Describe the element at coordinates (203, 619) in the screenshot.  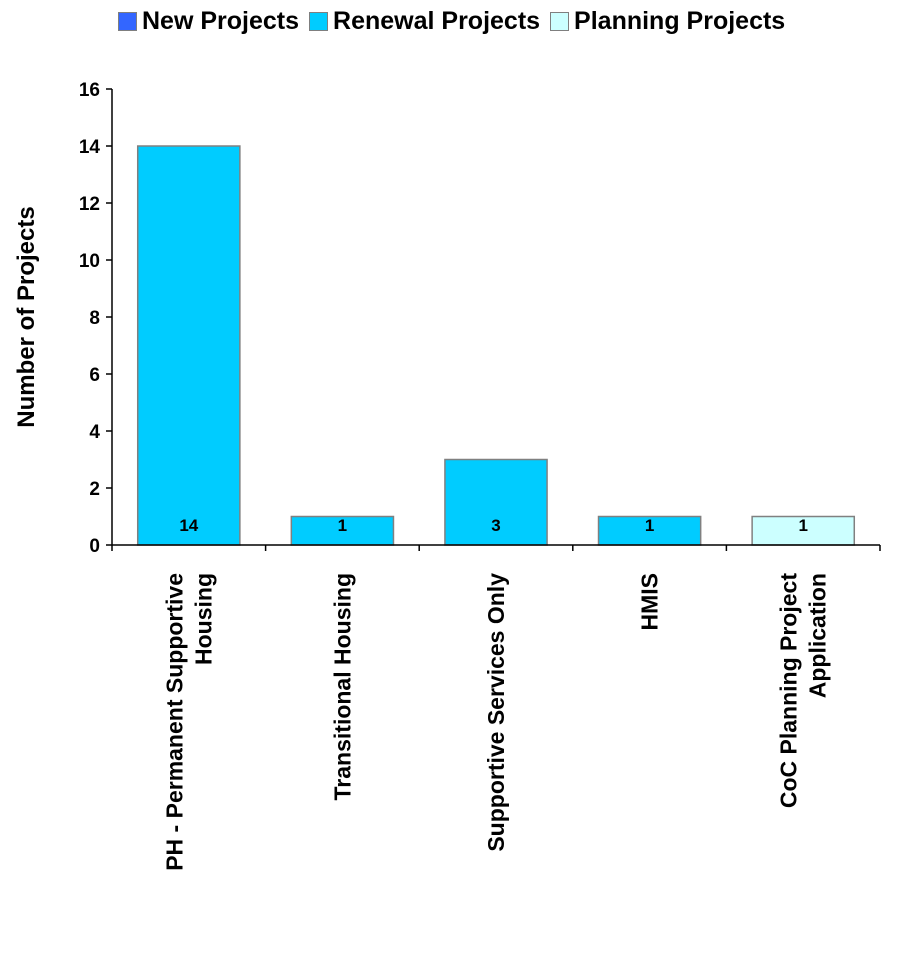
I see `x-tick-label-line: Housing` at that location.